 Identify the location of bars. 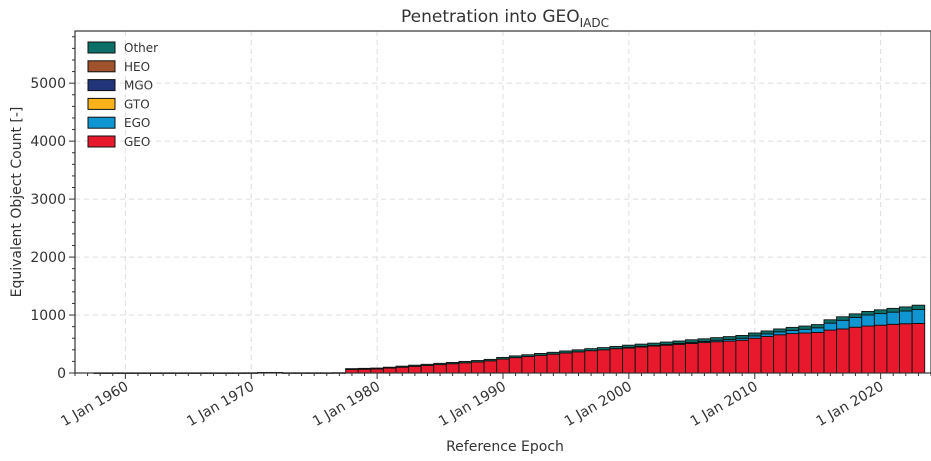
(509, 339).